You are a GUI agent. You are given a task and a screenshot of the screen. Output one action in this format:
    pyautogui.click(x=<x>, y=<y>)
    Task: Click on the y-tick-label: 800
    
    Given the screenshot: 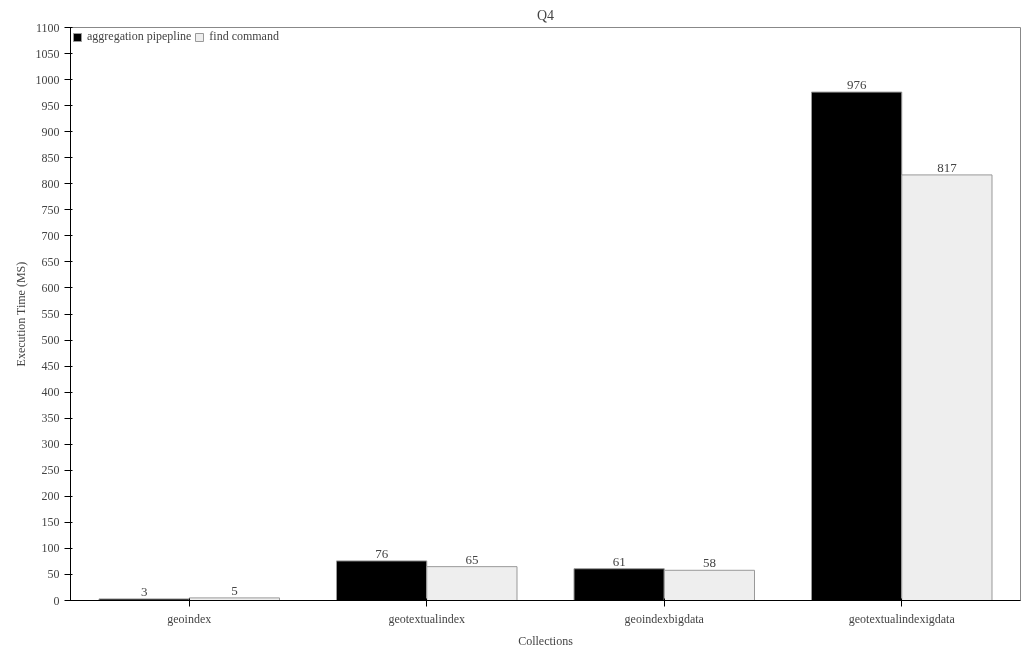 What is the action you would take?
    pyautogui.click(x=50, y=183)
    